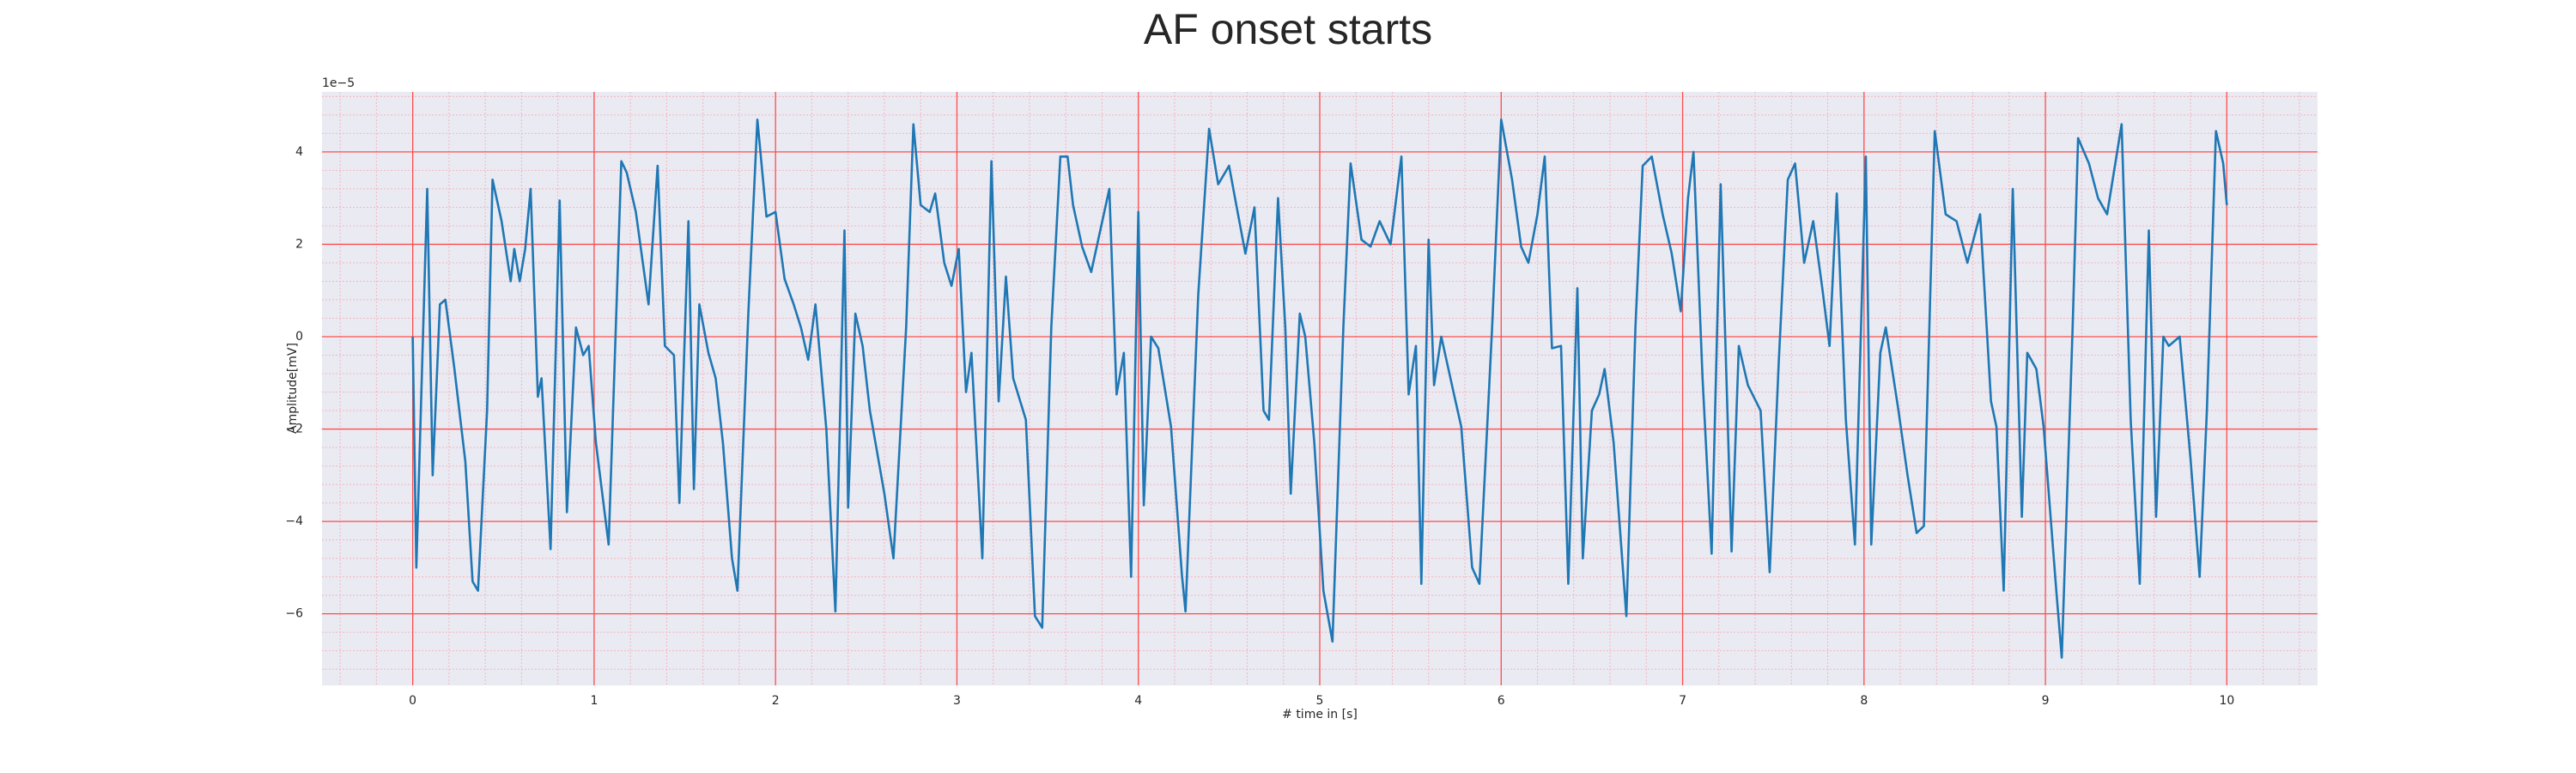 This screenshot has width=2576, height=773. What do you see at coordinates (1138, 701) in the screenshot?
I see `x-tick-label: 4` at bounding box center [1138, 701].